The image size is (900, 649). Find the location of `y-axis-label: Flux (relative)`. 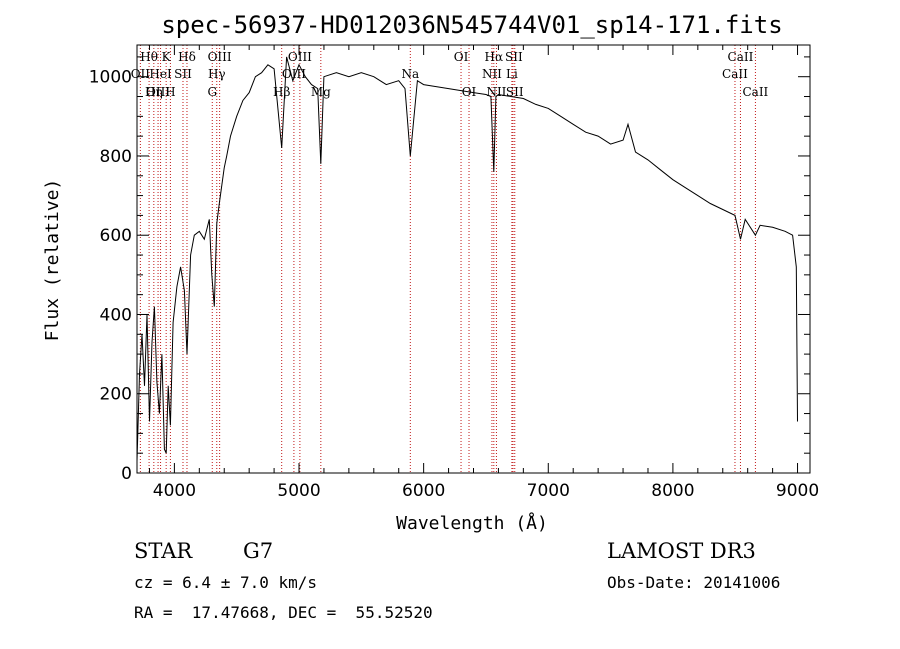

y-axis-label: Flux (relative) is located at coordinates (52, 260).